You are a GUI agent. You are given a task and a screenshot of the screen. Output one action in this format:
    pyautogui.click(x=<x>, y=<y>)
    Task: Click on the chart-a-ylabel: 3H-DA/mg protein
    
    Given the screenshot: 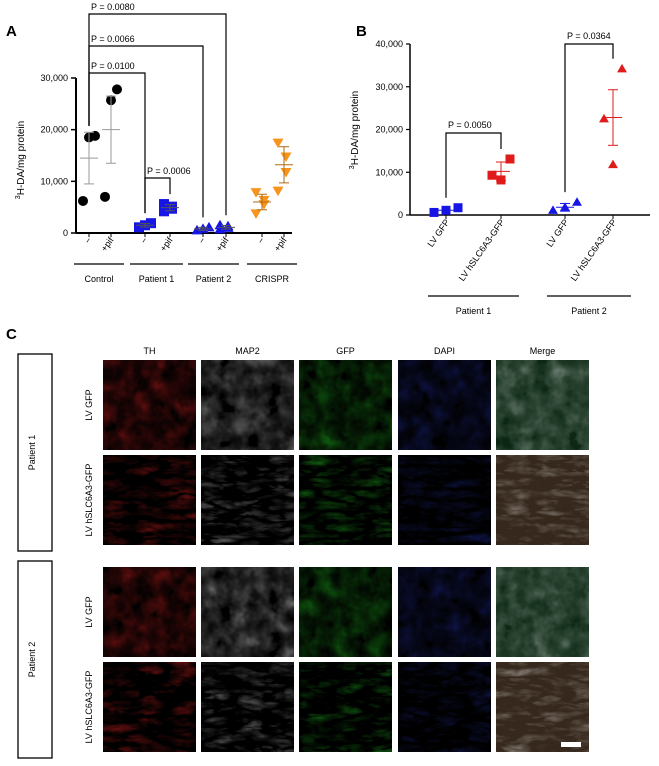 What is the action you would take?
    pyautogui.click(x=21, y=160)
    